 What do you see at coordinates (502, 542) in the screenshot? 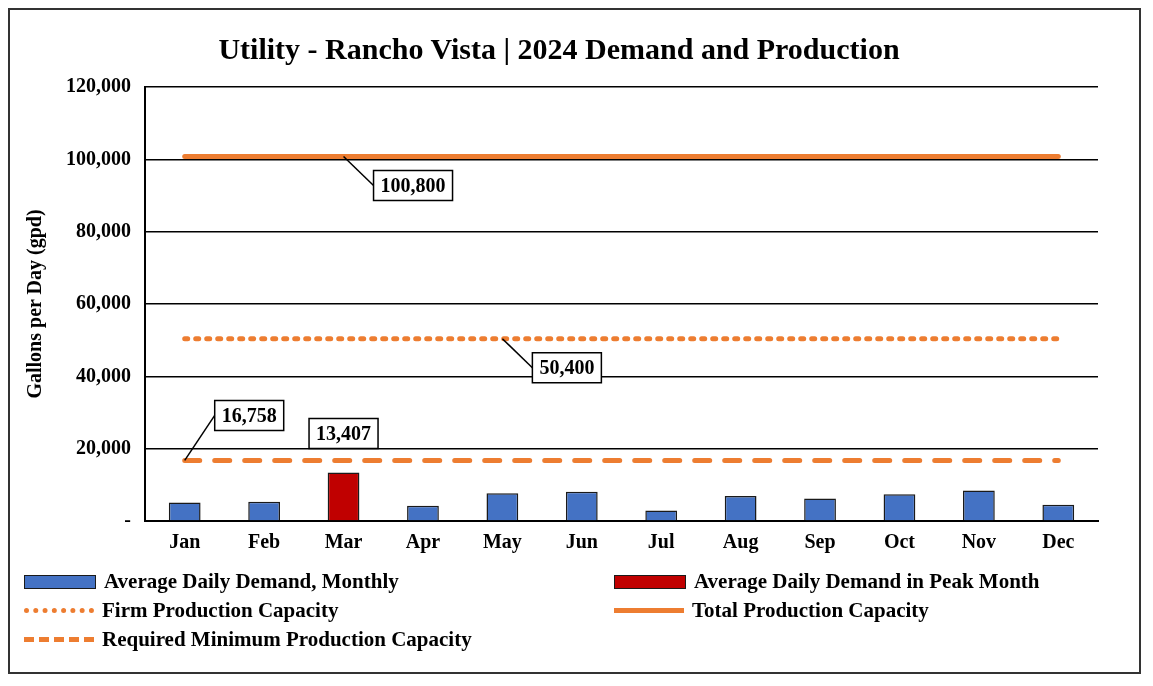
I see `x-tick-label: May` at bounding box center [502, 542].